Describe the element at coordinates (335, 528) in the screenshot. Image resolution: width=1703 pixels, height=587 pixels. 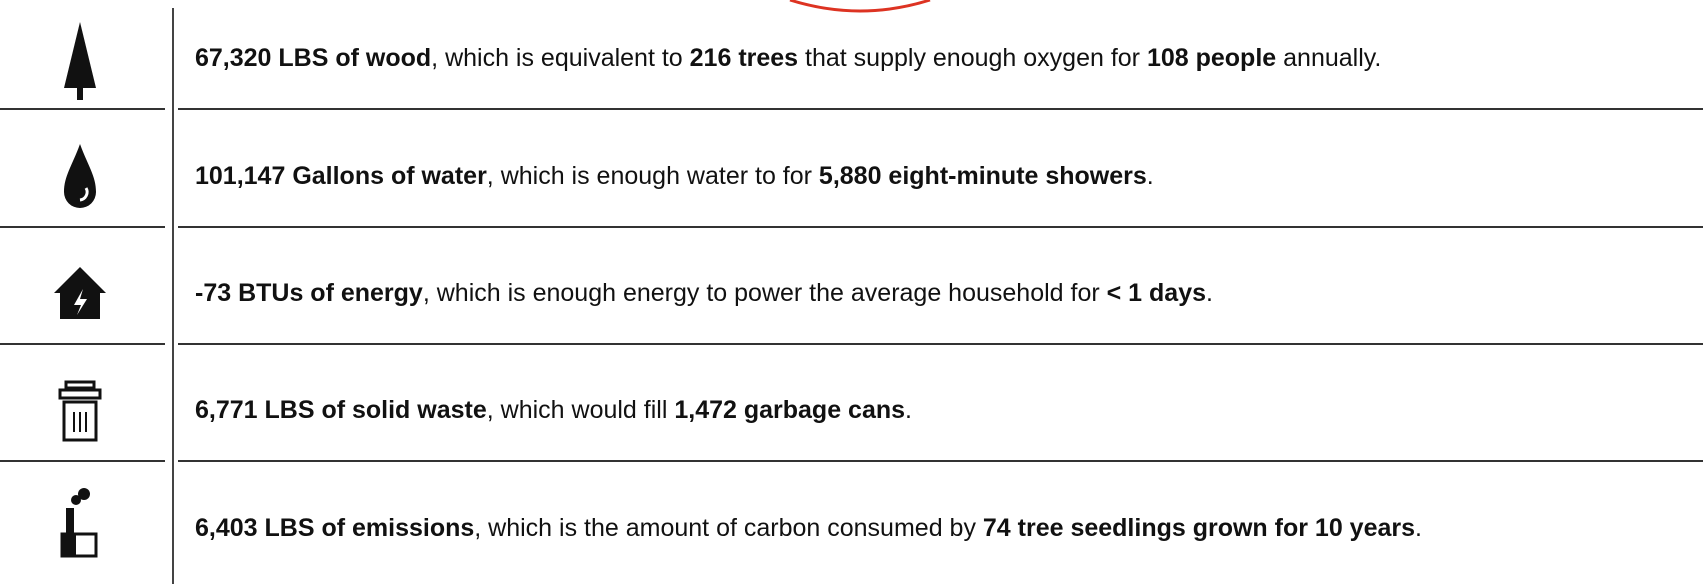
I see `bold-text: 6,403 LBS of emissions` at that location.